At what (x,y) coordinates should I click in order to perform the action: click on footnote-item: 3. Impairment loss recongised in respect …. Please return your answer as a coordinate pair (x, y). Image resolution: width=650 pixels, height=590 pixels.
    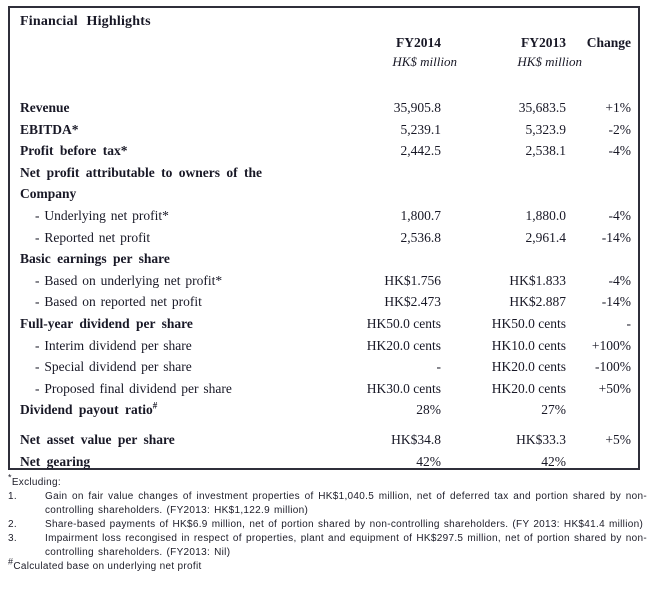
    Looking at the image, I should click on (327, 546).